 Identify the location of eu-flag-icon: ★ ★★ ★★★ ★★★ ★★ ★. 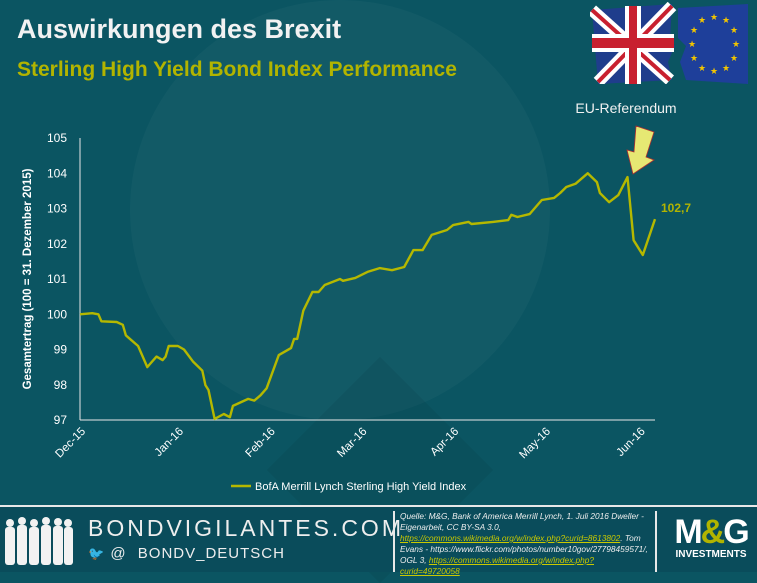
(713, 44).